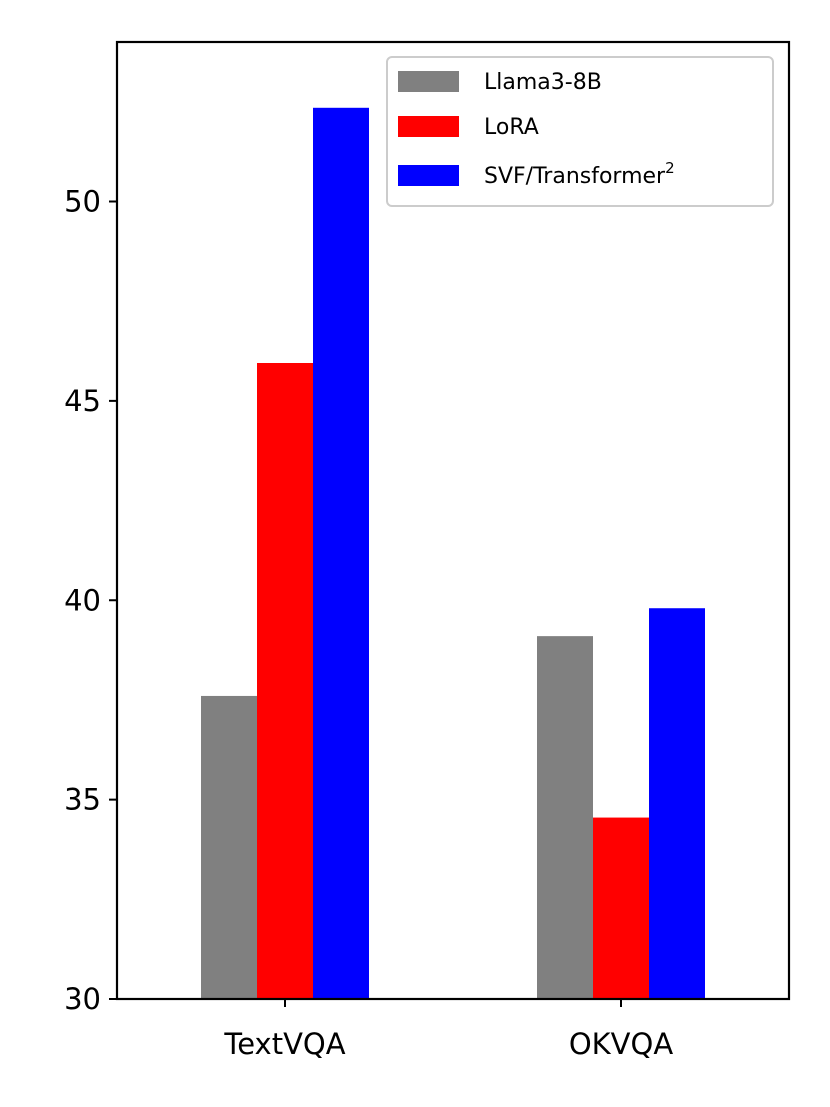 The height and width of the screenshot is (1107, 830). I want to click on legend-label-text: Llama3-8B, so click(543, 82).